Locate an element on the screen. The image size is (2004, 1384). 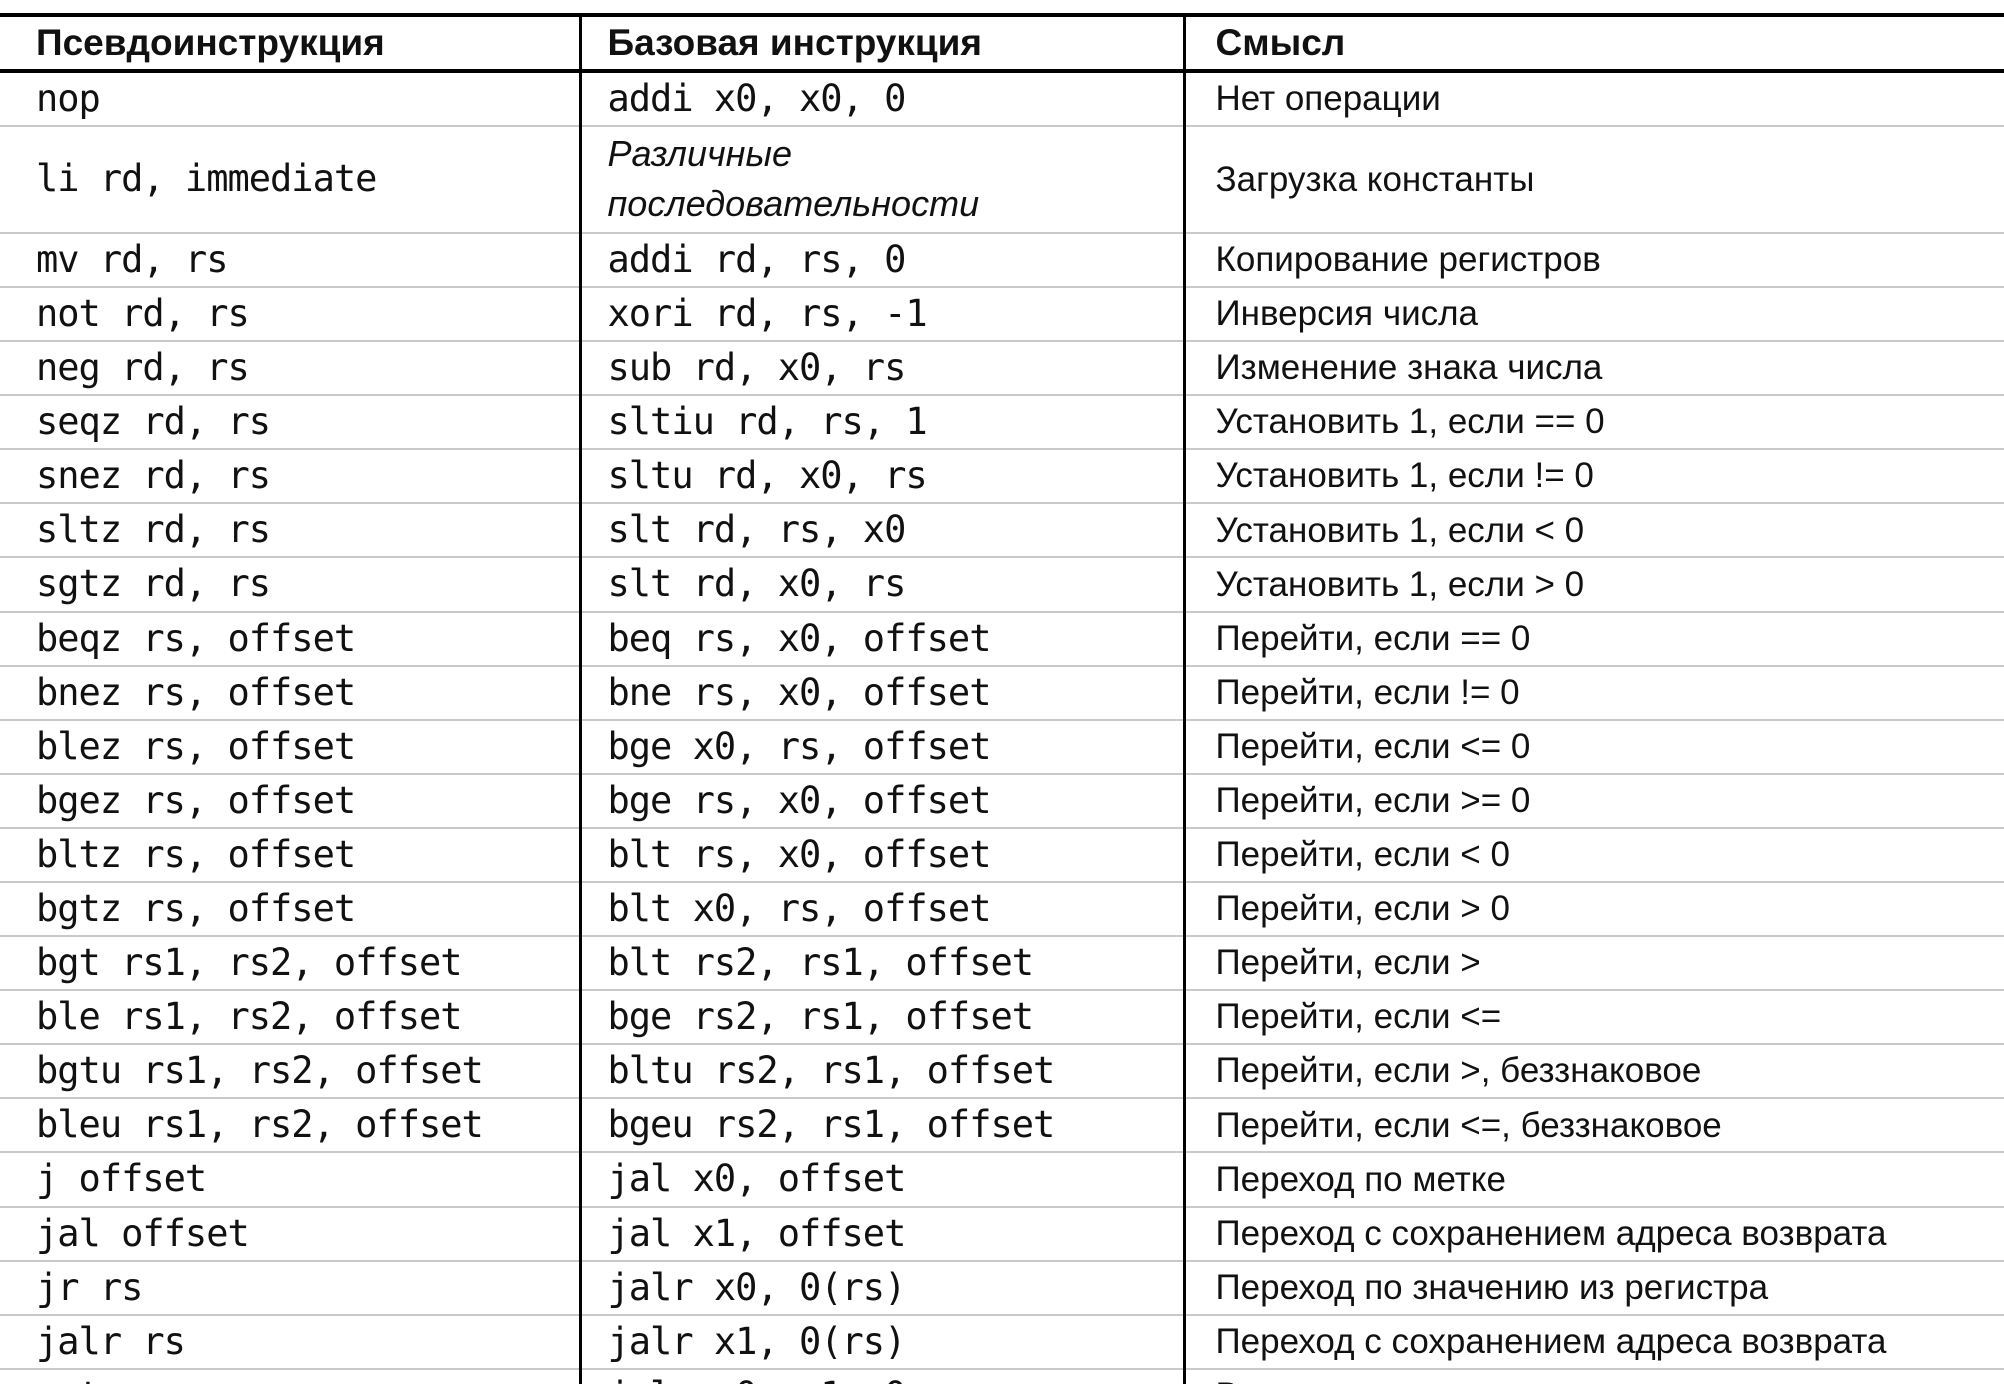
cell-pseudoinstruction: jalr rs is located at coordinates (290, 1342).